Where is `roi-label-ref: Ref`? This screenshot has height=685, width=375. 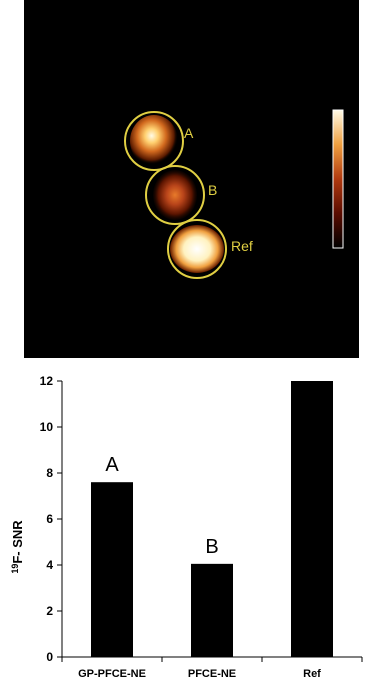 roi-label-ref: Ref is located at coordinates (242, 246).